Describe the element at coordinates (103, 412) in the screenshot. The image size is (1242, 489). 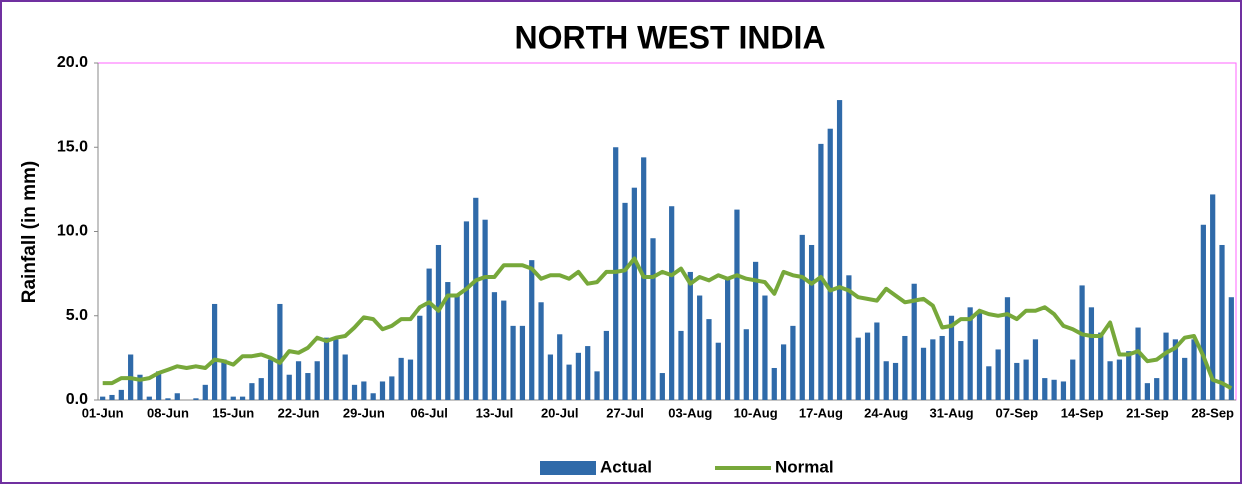
I see `x-tick-label: 01-Jun` at that location.